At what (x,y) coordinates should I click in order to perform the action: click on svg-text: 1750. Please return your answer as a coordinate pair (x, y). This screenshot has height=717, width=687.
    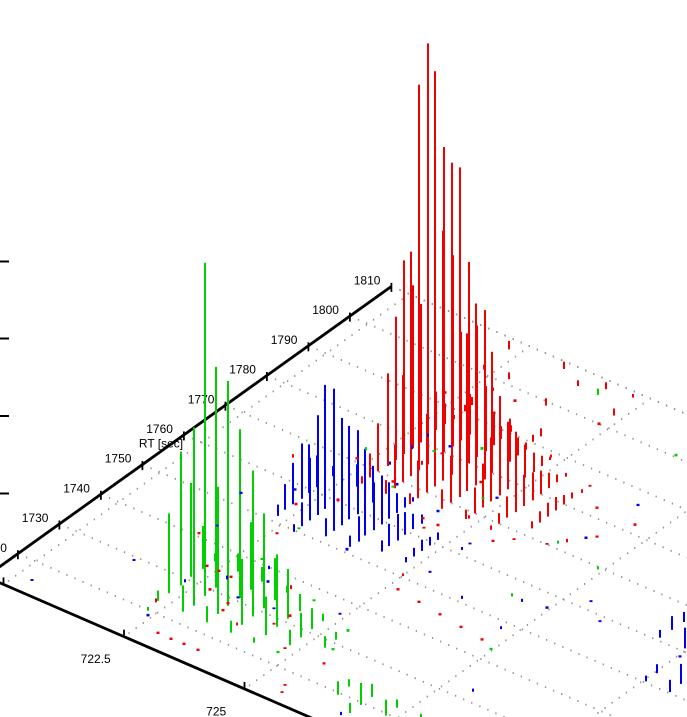
    Looking at the image, I should click on (118, 459).